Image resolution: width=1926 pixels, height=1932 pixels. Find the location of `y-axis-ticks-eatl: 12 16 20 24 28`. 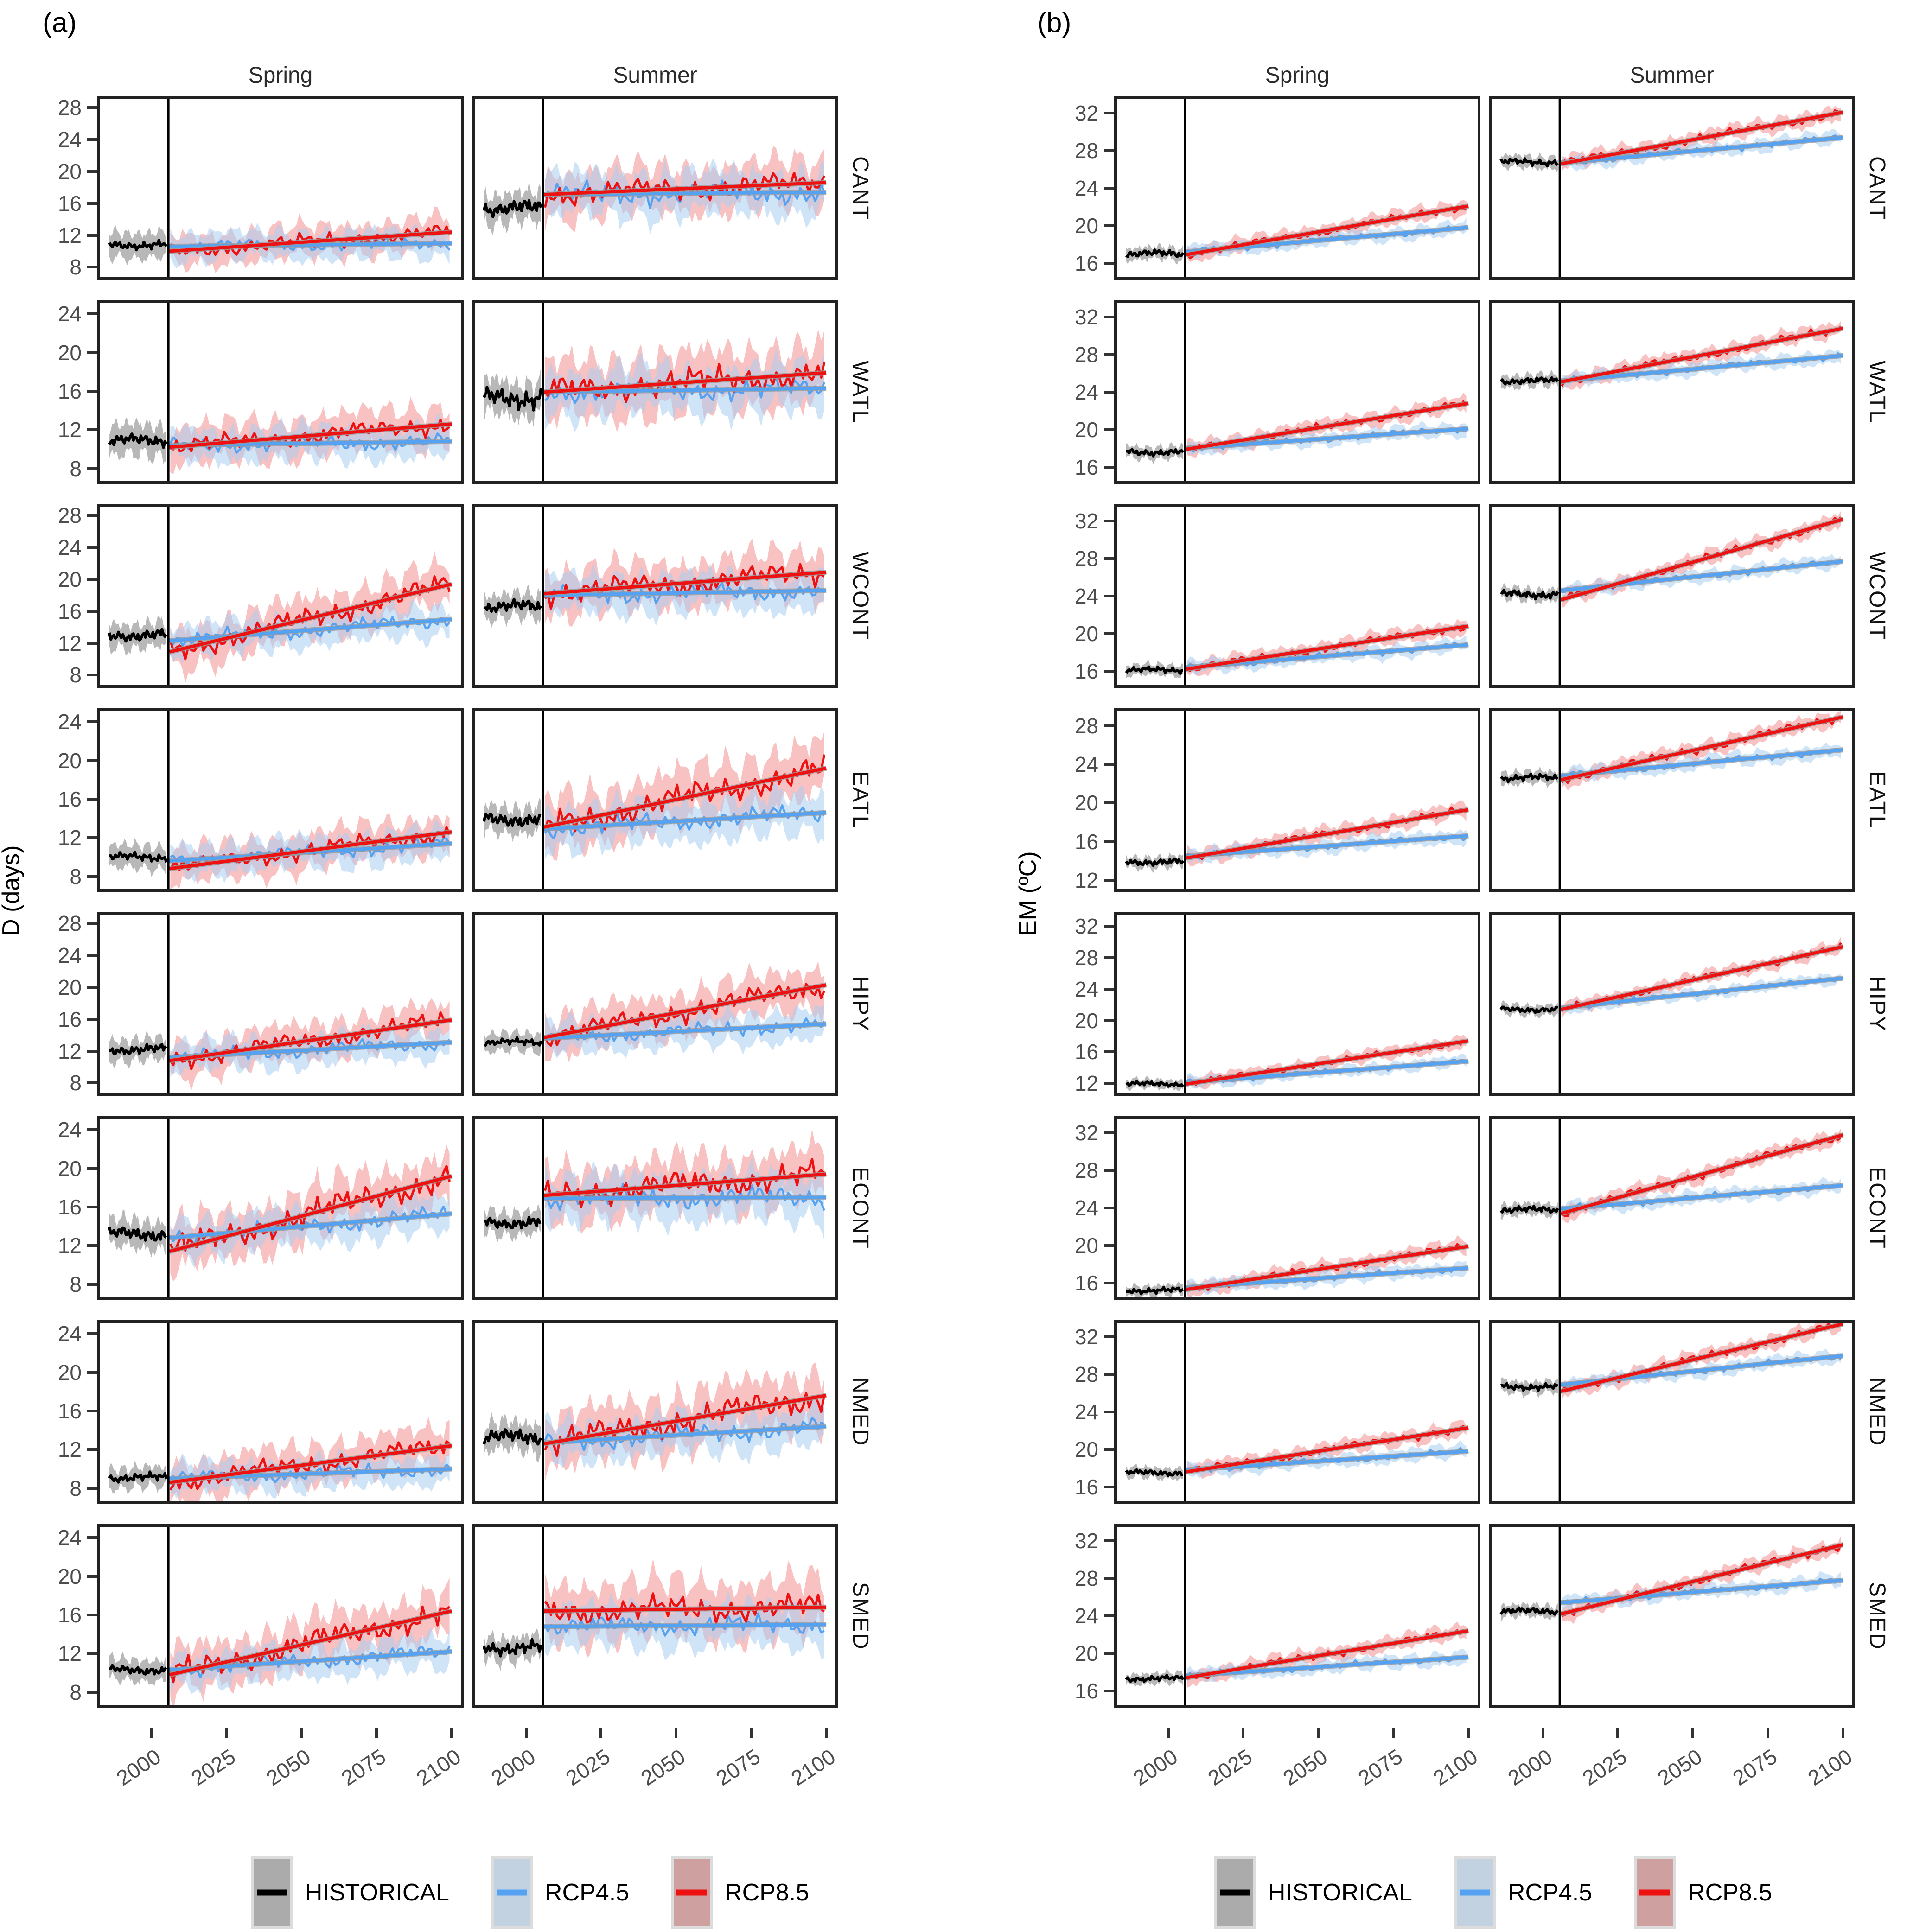

y-axis-ticks-eatl: 12 16 20 24 28 is located at coordinates (1080, 800).